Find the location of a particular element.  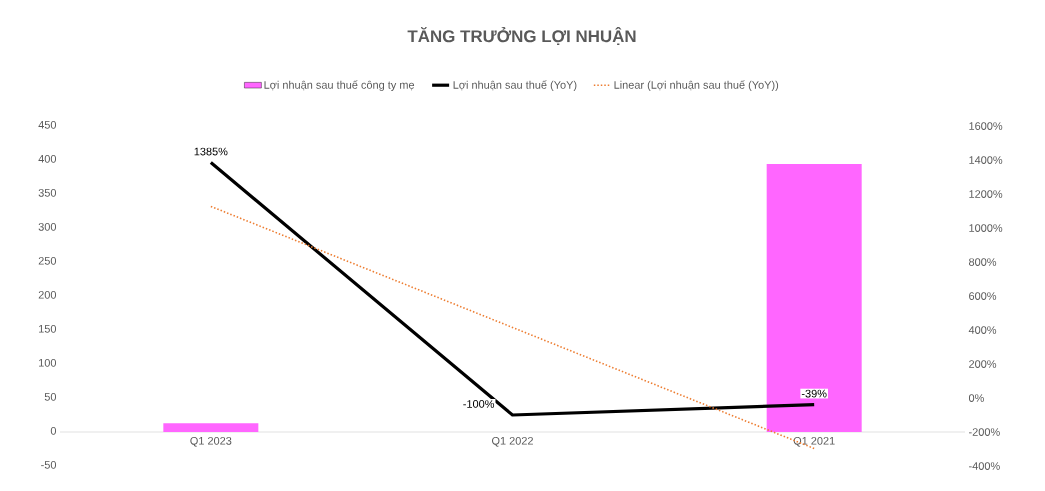

y-tick-label: 300 is located at coordinates (47, 226).